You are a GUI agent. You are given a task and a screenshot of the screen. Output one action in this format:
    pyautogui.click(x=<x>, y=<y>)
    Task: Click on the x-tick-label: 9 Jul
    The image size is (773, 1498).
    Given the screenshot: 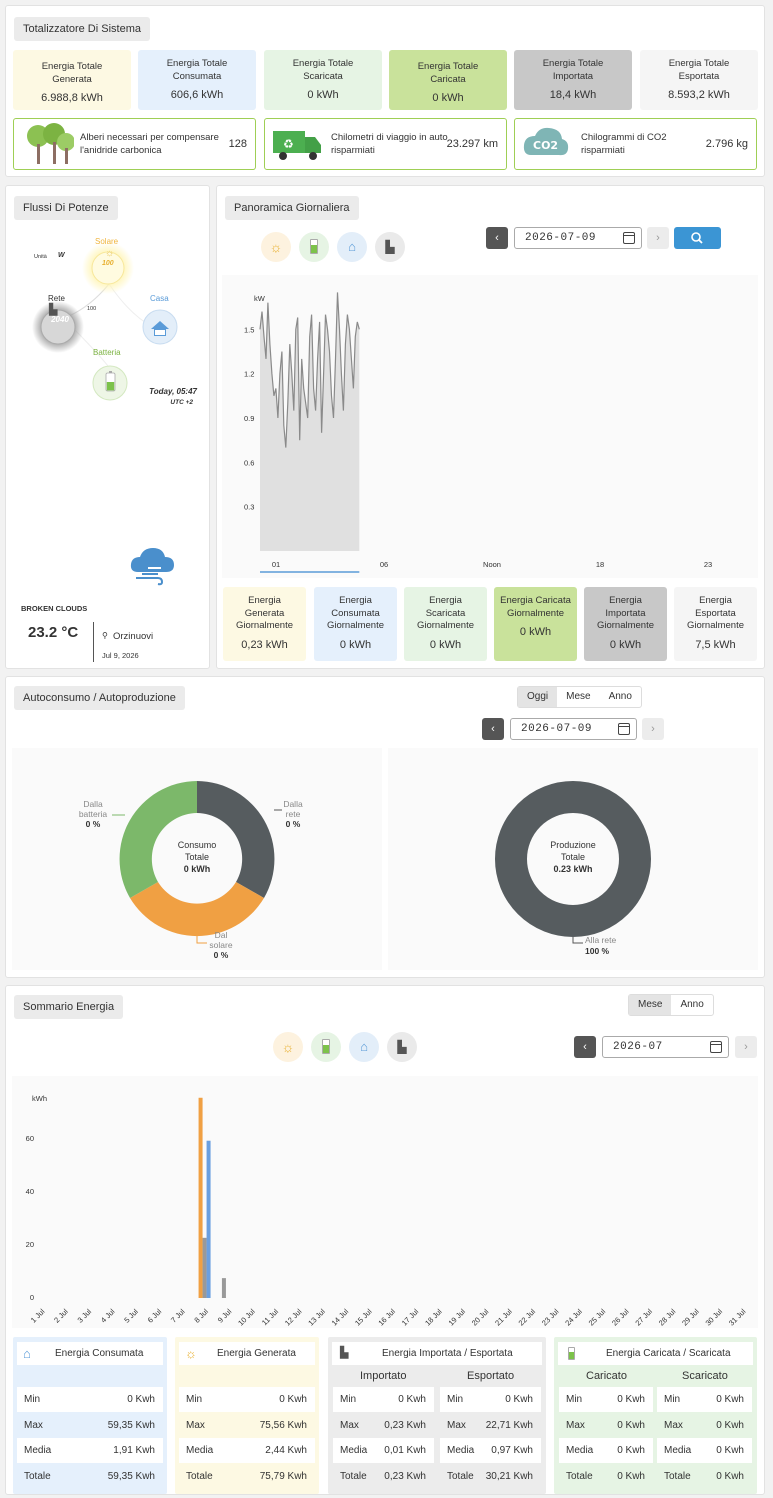 What is the action you would take?
    pyautogui.click(x=225, y=1316)
    